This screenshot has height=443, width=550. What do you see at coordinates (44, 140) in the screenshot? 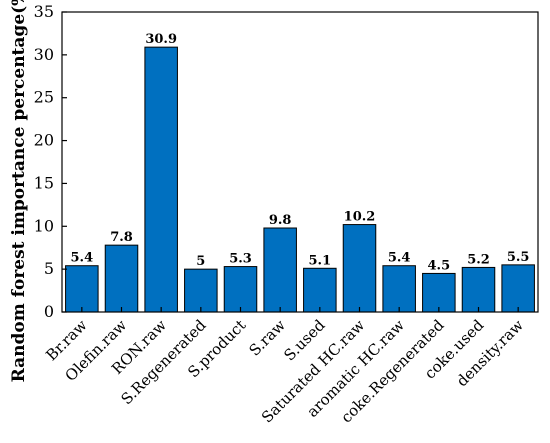
I see `y-tick-label: 20` at bounding box center [44, 140].